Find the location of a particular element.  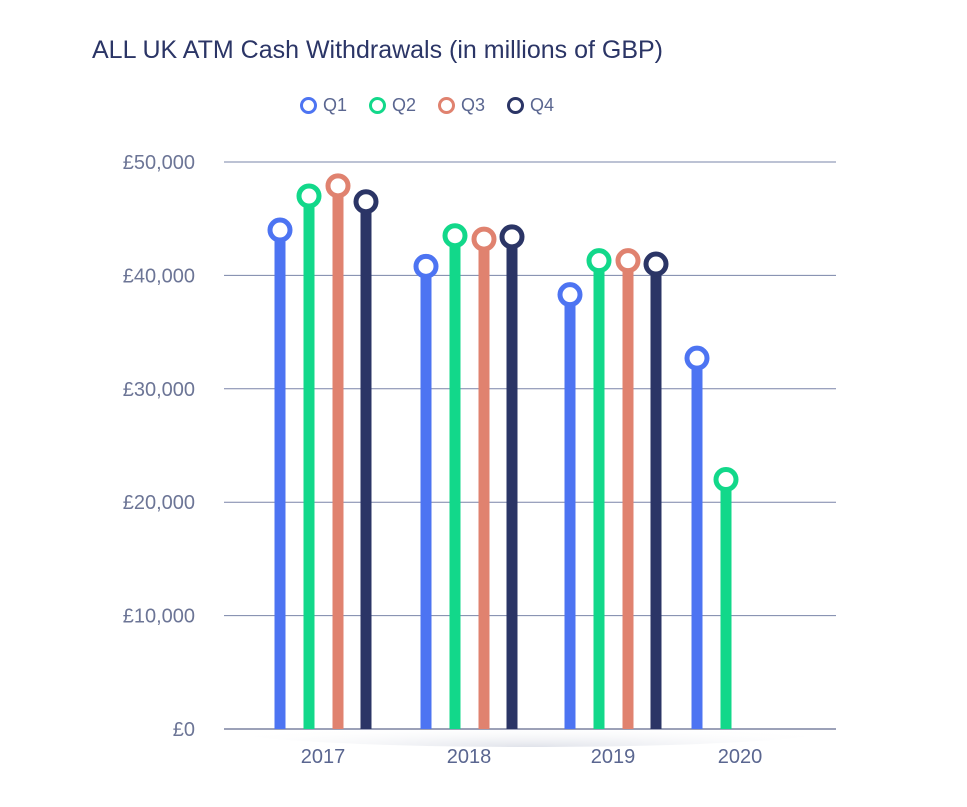

lollipop-dot-q2-2020 is located at coordinates (726, 480).